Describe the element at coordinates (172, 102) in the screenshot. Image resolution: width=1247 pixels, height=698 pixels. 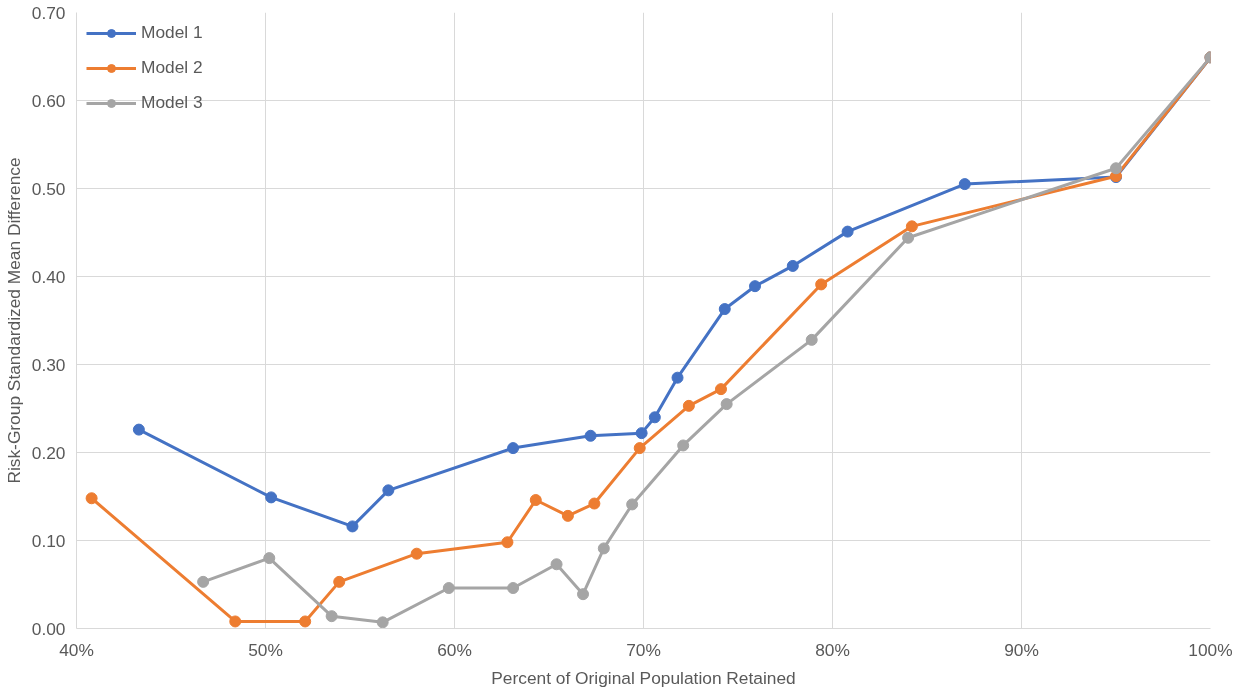
I see `legend-label: Model 3` at that location.